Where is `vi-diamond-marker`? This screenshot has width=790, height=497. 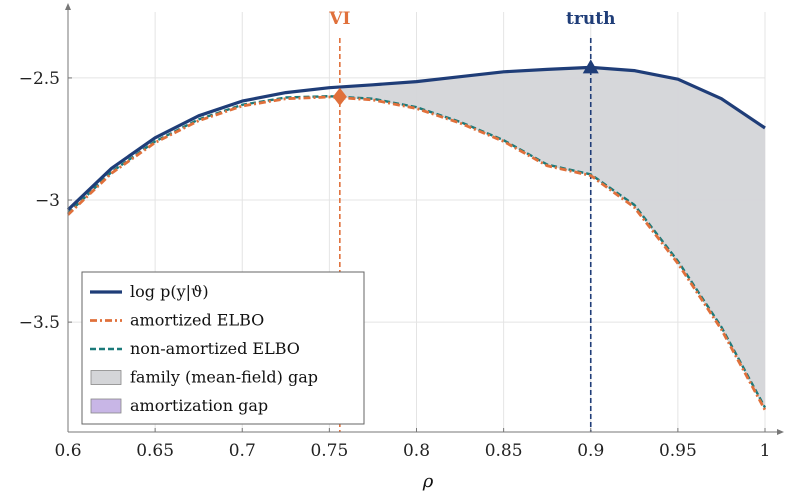 vi-diamond-marker is located at coordinates (339, 96).